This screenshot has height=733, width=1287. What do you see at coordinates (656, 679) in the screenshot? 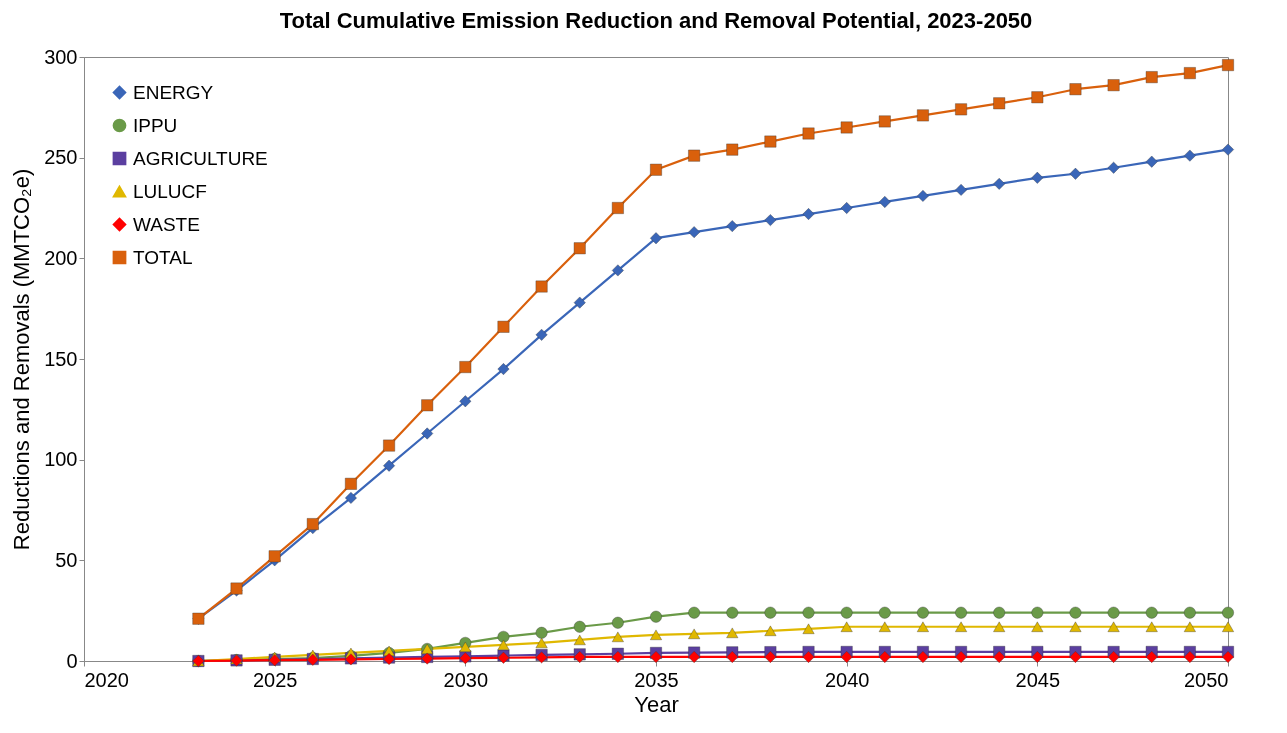
I see `x-tick-label: 2035` at bounding box center [656, 679].